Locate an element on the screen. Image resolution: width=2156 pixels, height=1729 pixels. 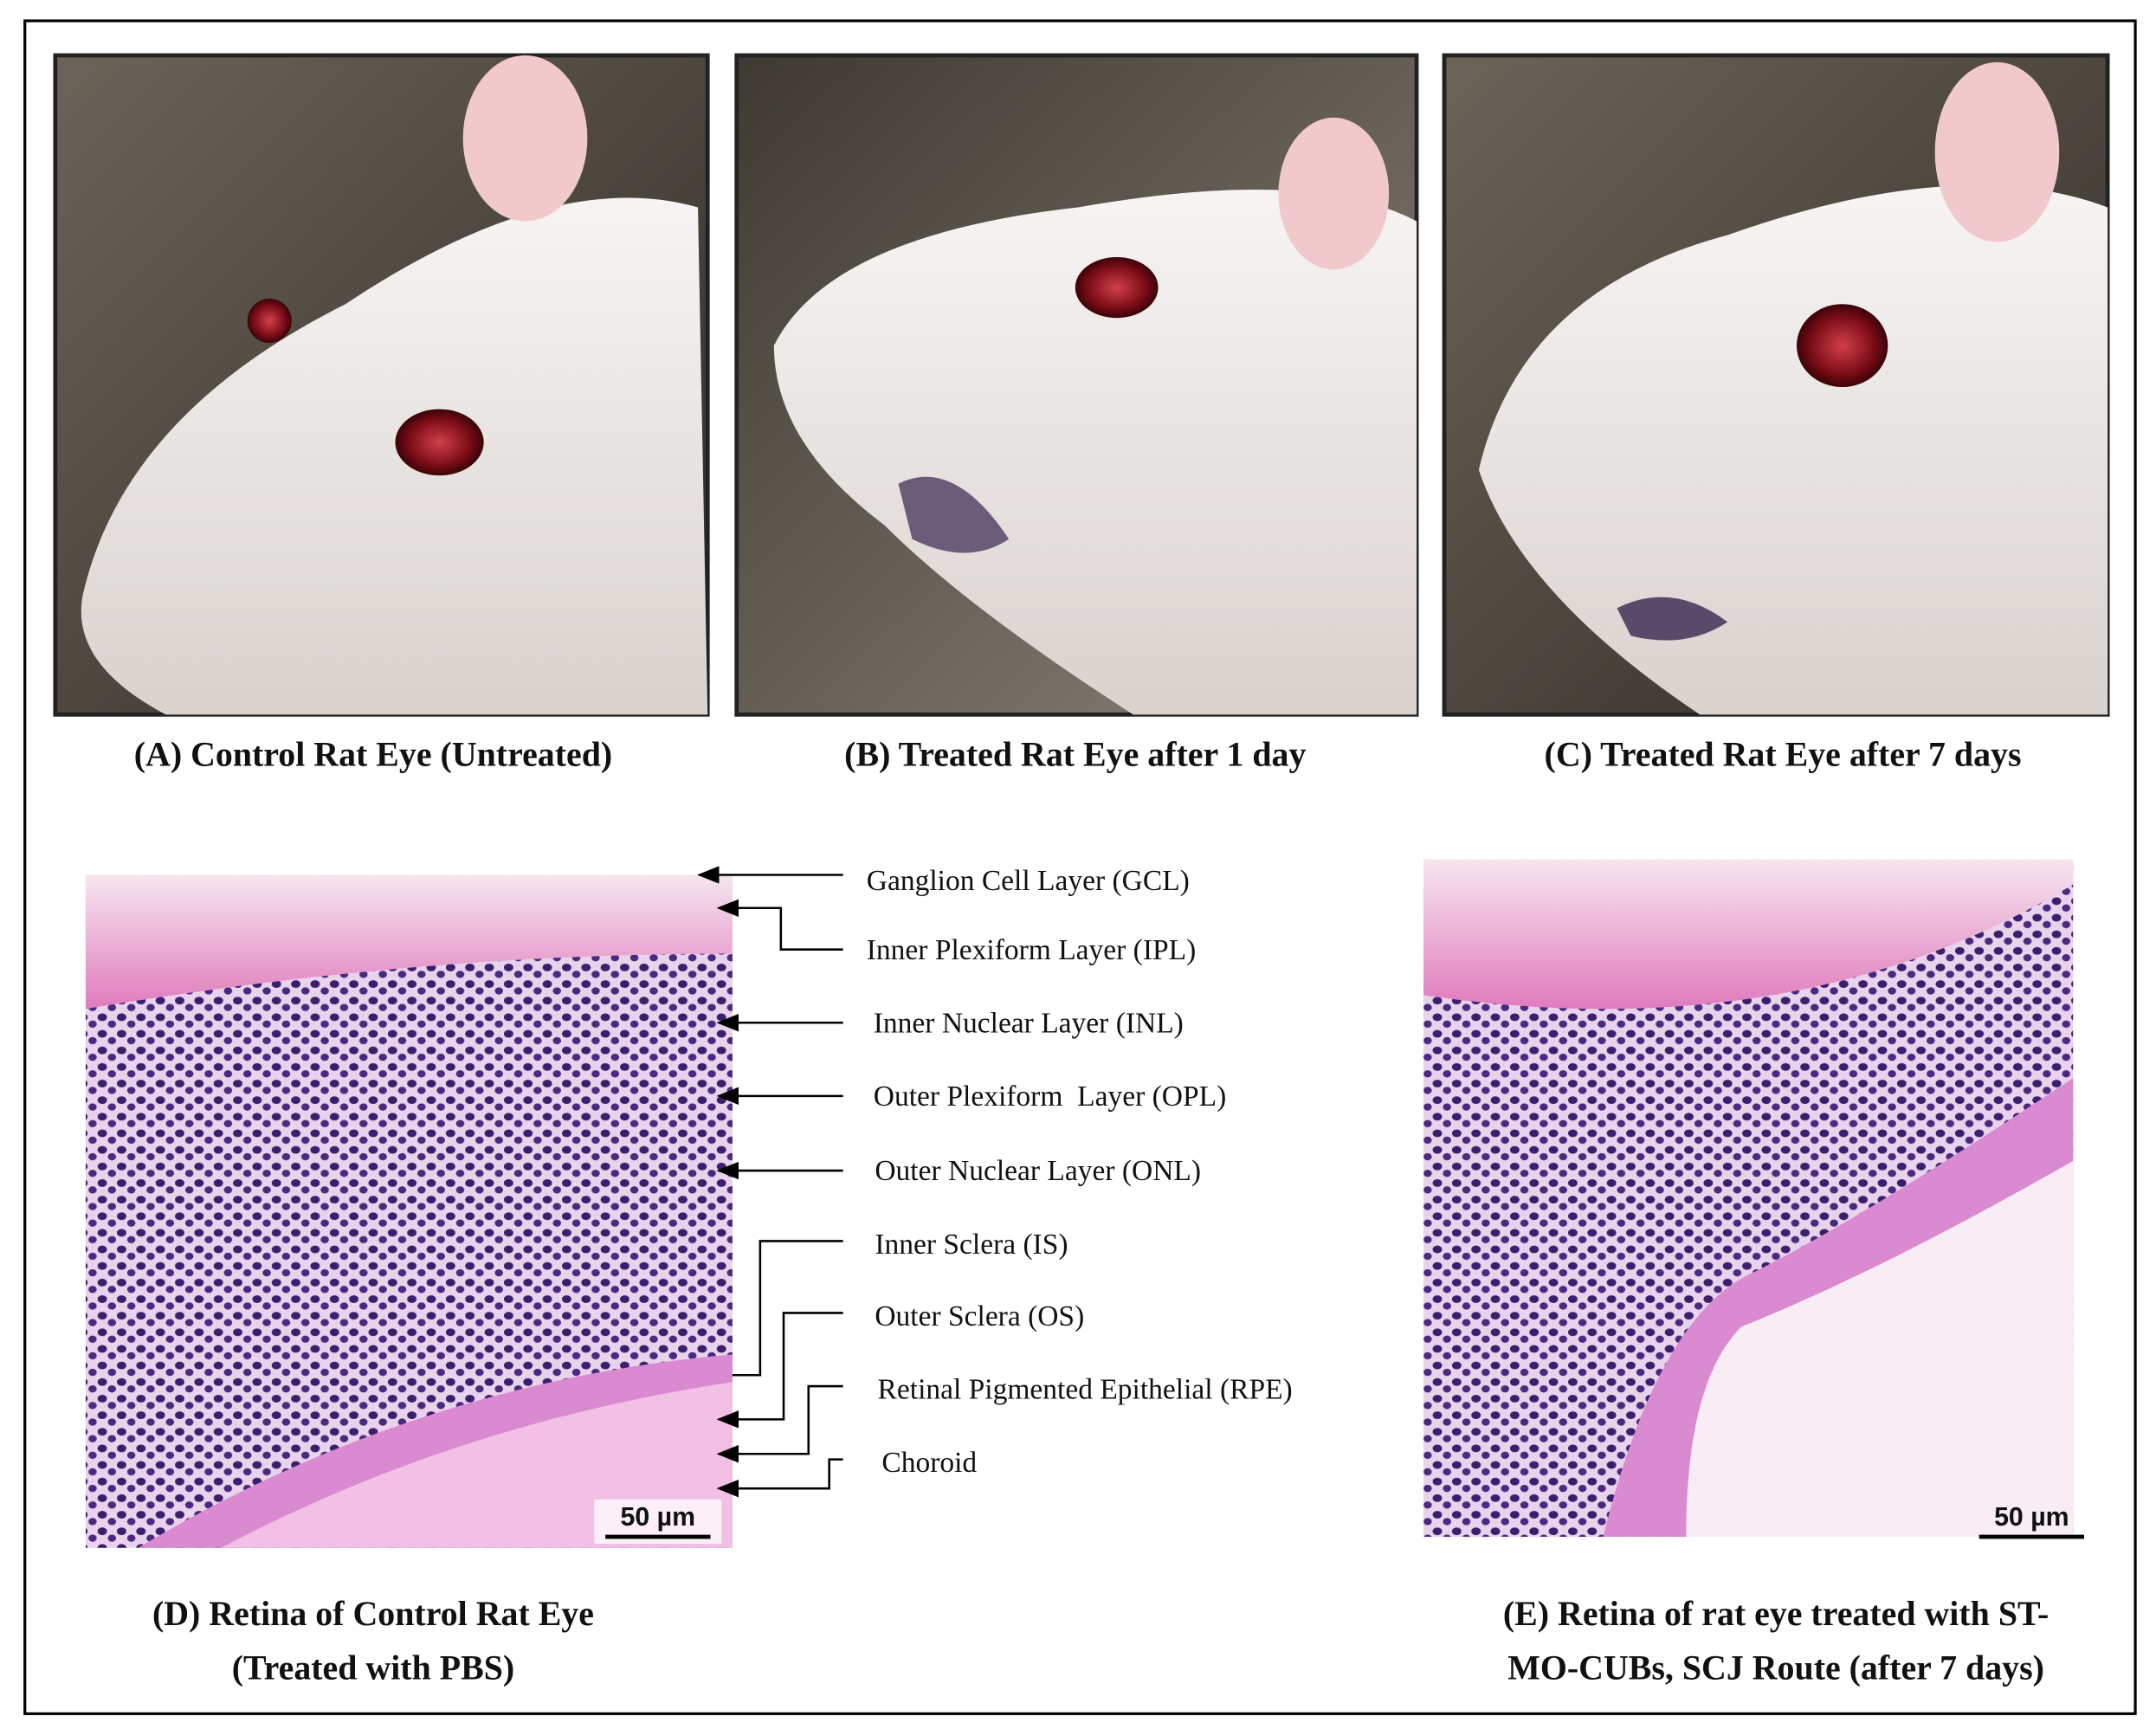
caption: (Treated with PBS) is located at coordinates (373, 1667).